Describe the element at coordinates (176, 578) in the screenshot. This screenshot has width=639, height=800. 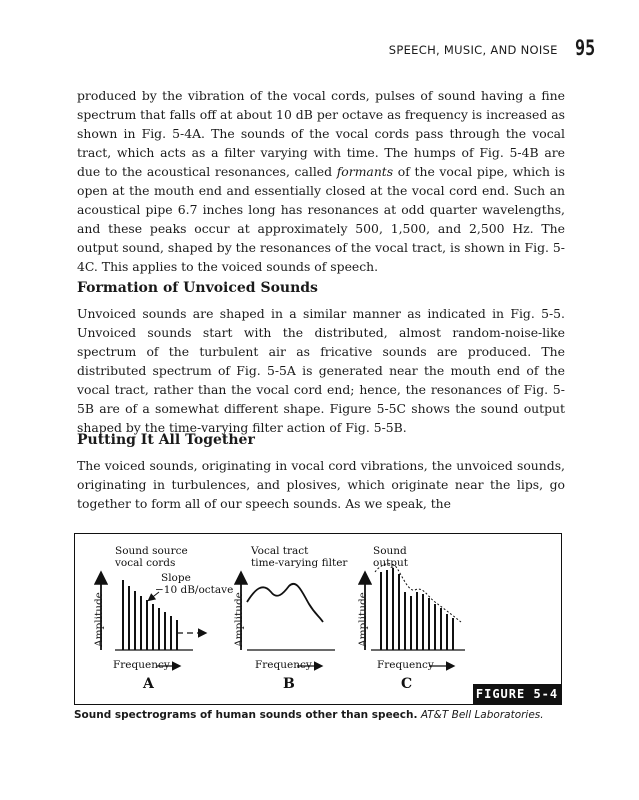
I see `slope-label-line1: Slope` at that location.